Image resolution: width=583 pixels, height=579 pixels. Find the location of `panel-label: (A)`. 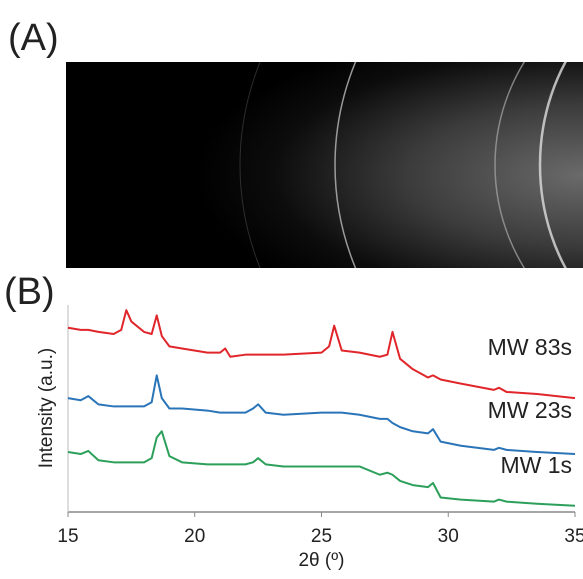

panel-label: (A) is located at coordinates (33, 38).